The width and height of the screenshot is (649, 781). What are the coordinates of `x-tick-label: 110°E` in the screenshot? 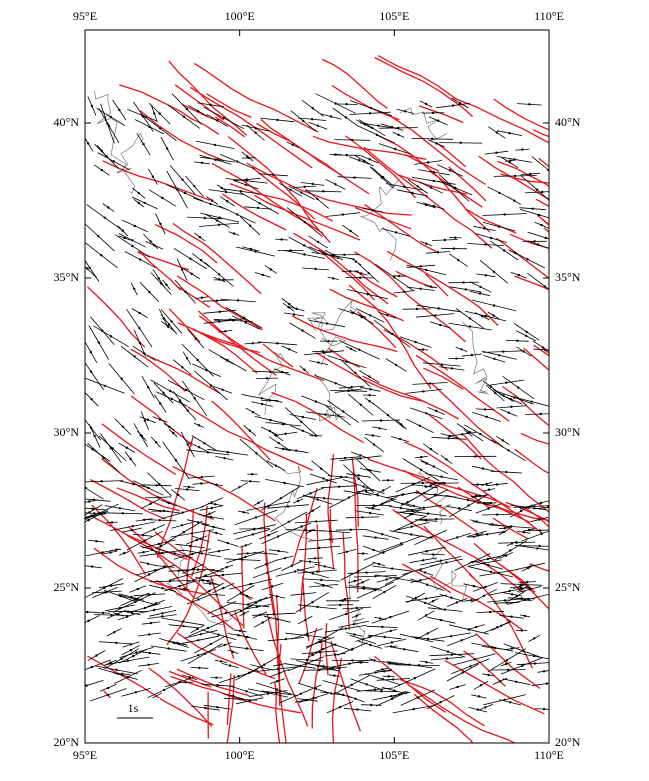 It's located at (549, 755).